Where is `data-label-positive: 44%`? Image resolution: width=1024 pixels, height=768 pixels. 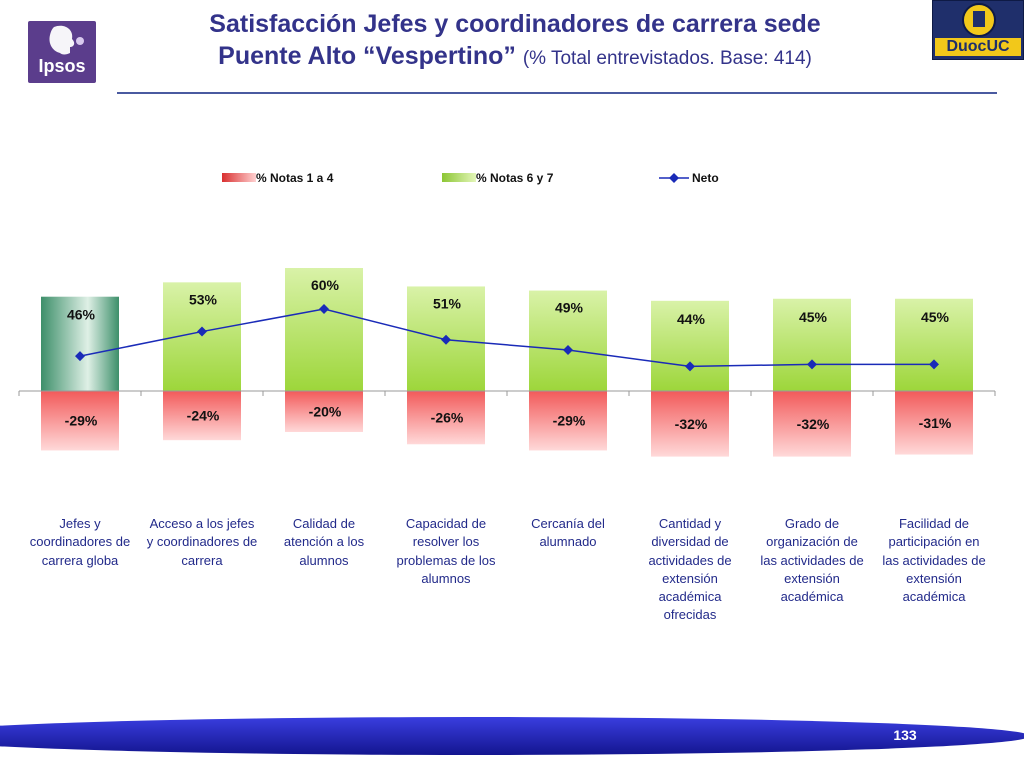 data-label-positive: 44% is located at coordinates (691, 319).